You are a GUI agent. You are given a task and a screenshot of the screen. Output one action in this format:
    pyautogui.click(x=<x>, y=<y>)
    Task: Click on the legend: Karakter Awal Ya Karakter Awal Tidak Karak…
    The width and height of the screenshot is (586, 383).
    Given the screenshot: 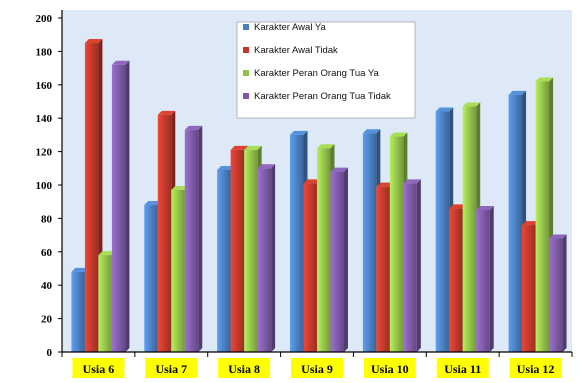 What is the action you would take?
    pyautogui.click(x=326, y=70)
    